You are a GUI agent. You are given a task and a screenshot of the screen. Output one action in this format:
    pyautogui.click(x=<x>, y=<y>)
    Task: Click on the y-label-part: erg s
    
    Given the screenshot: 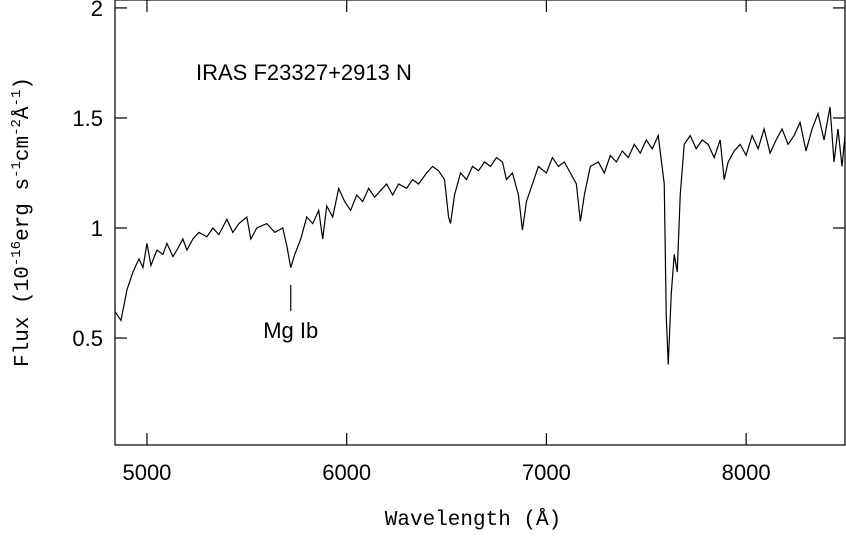 What is the action you would take?
    pyautogui.click(x=23, y=209)
    